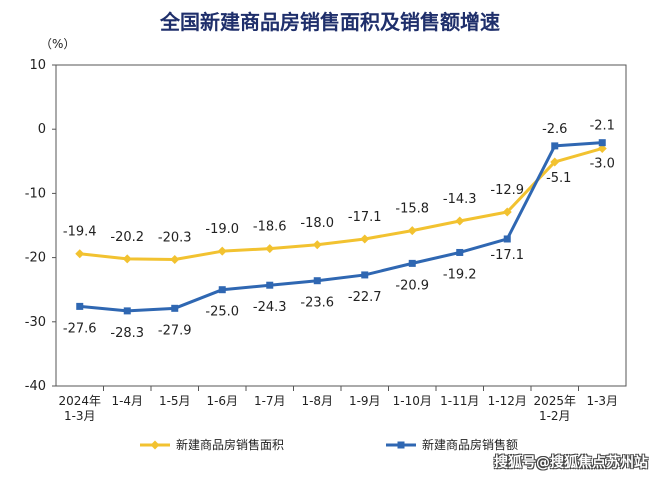  I want to click on y-tick-label: 0, so click(42, 129).